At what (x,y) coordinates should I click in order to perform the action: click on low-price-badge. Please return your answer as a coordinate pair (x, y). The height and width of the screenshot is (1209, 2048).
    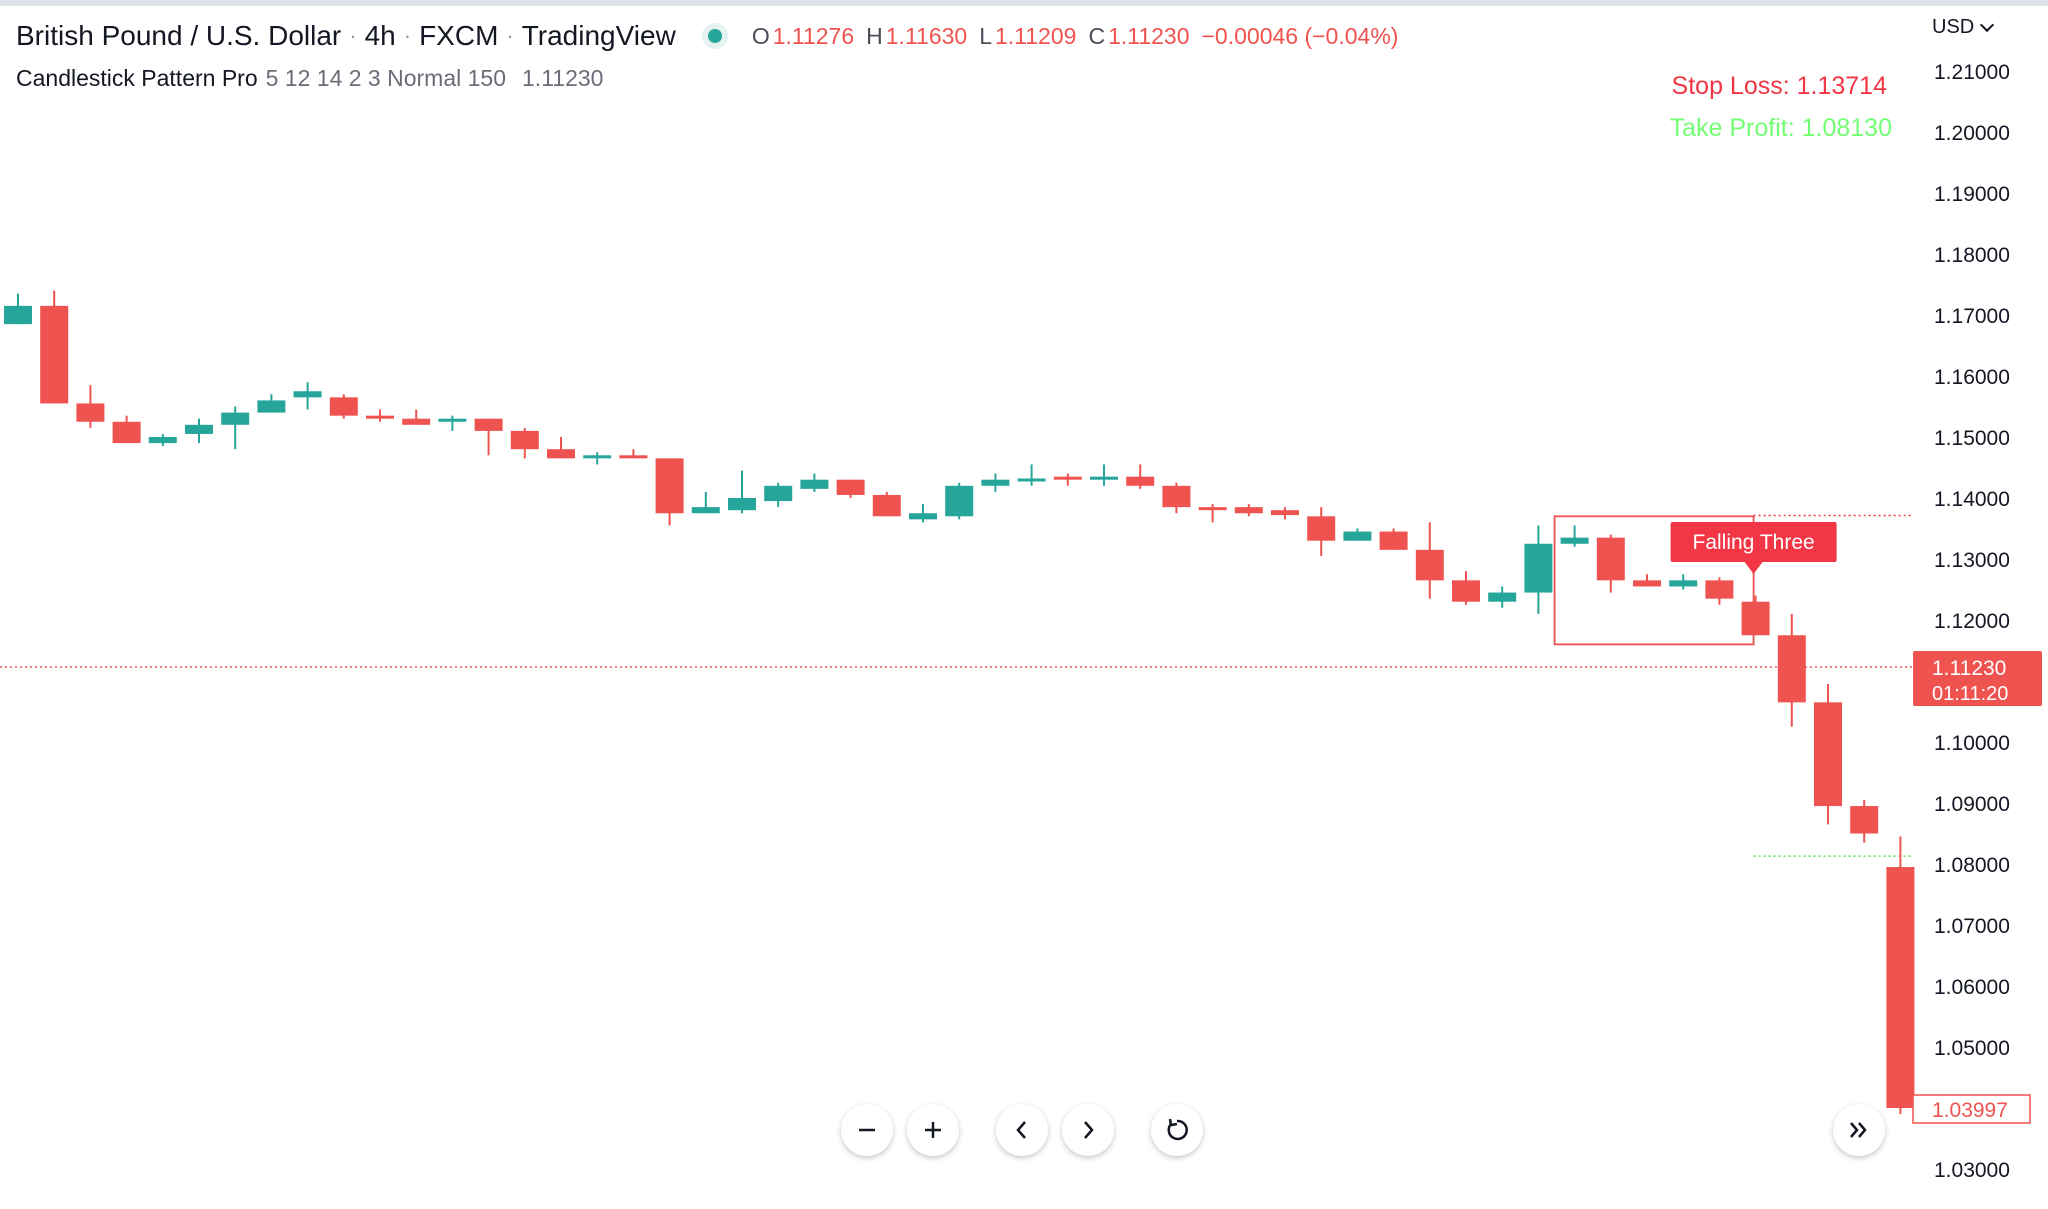
    Looking at the image, I should click on (1971, 1109).